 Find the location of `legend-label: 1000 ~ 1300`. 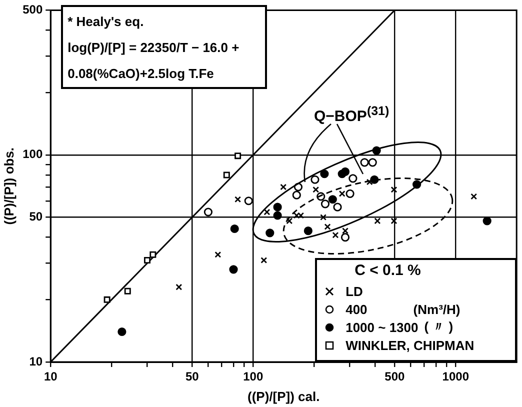

legend-label: 1000 ~ 1300 is located at coordinates (382, 327).